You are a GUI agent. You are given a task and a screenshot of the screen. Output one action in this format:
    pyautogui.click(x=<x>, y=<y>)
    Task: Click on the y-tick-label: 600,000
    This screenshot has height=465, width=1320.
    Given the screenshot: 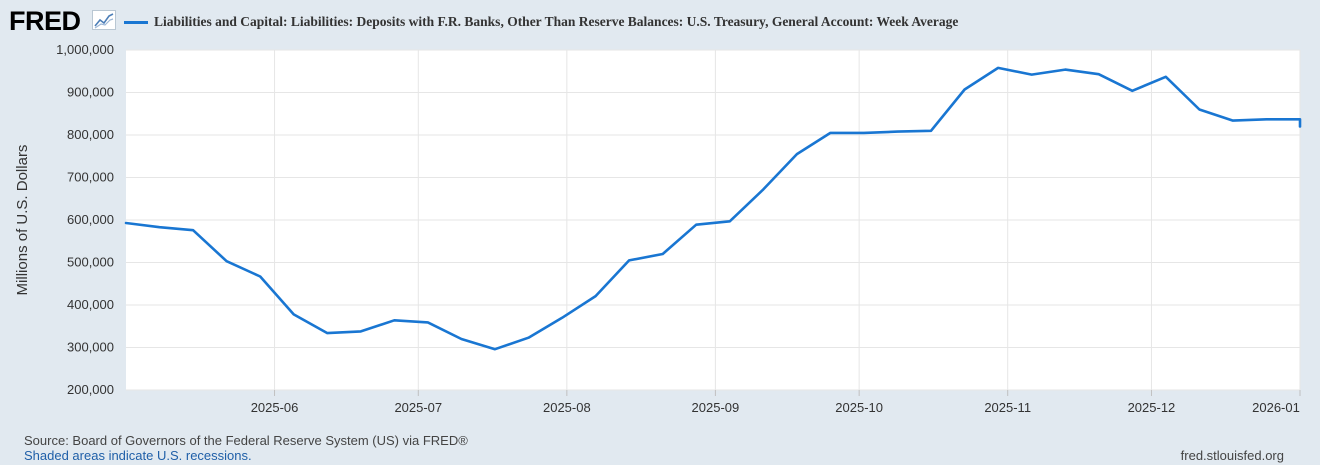 What is the action you would take?
    pyautogui.click(x=90, y=219)
    